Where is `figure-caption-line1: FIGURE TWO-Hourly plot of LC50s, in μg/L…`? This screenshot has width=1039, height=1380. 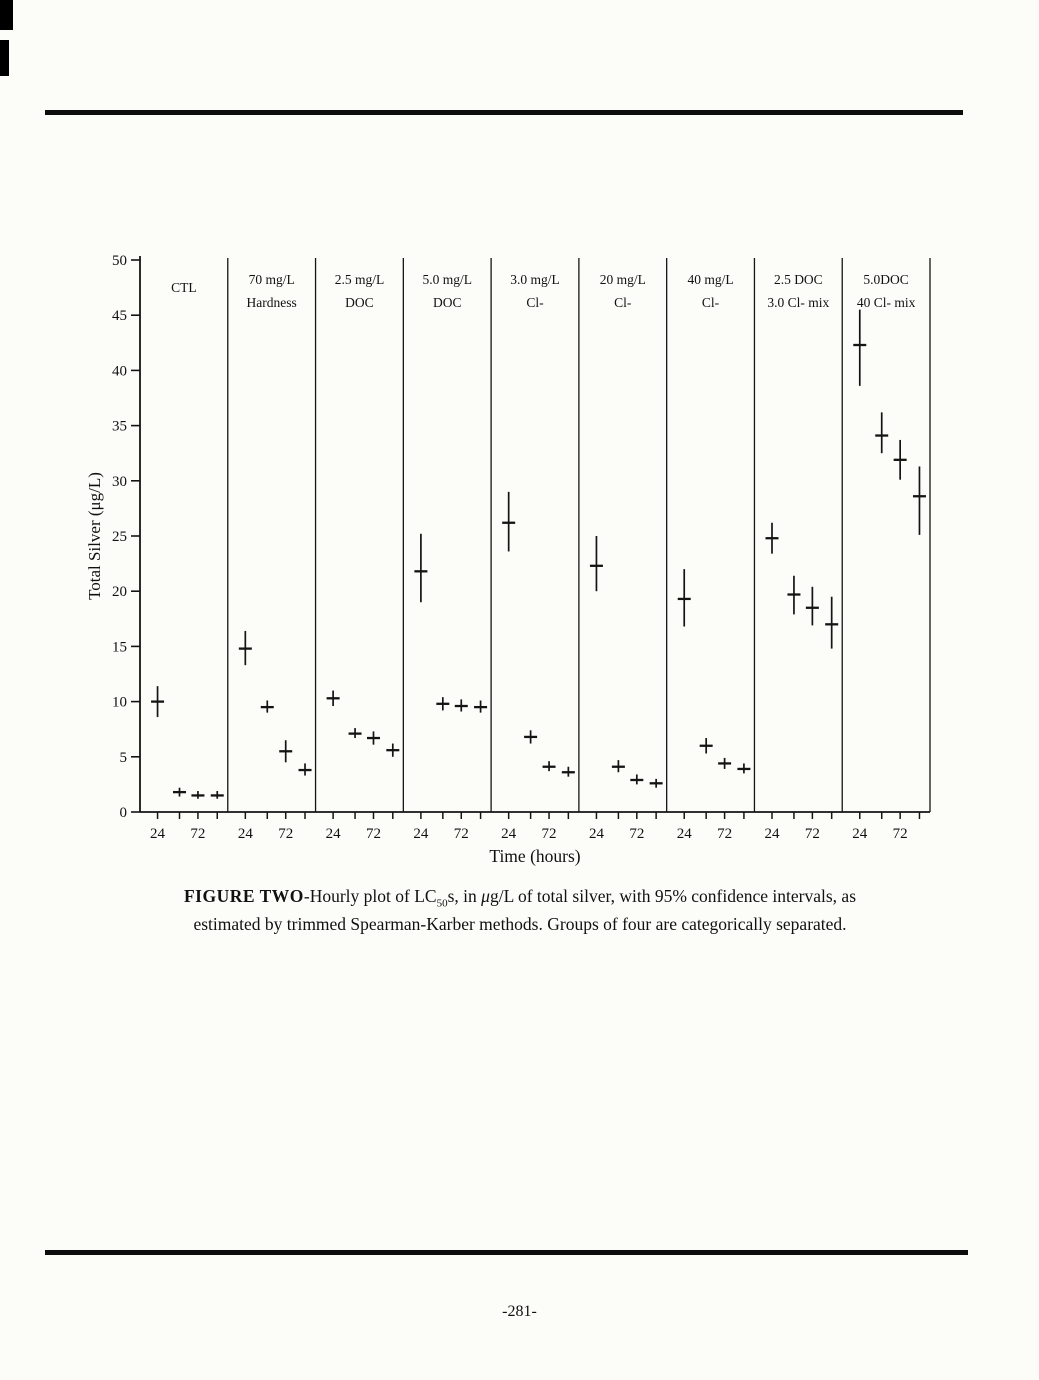 figure-caption-line1: FIGURE TWO-Hourly plot of LC50s, in μg/L… is located at coordinates (520, 898).